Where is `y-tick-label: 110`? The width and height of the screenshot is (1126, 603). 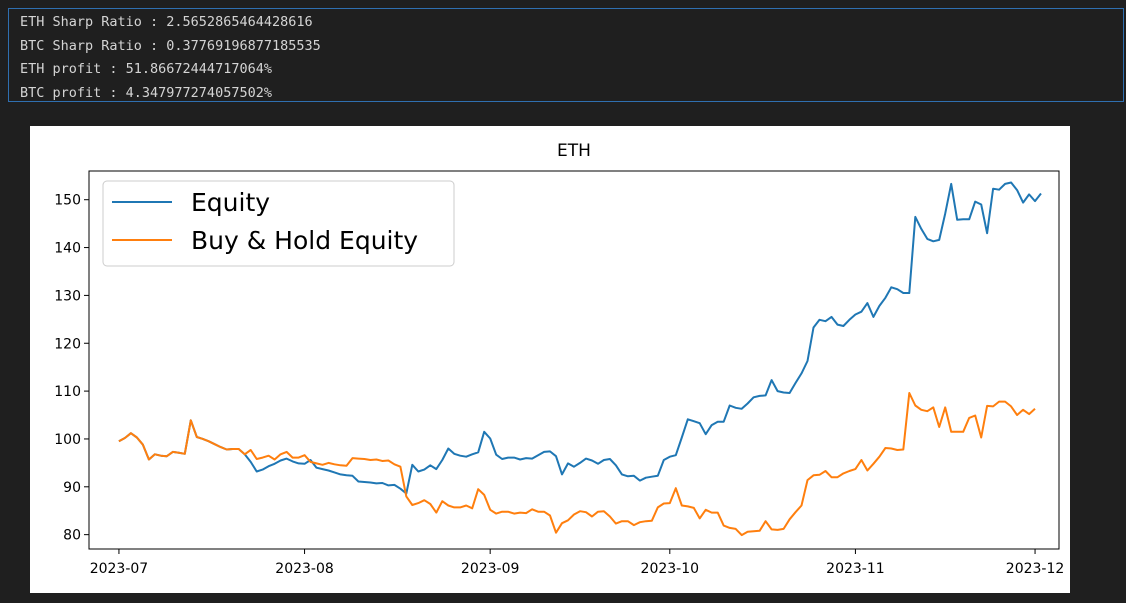
y-tick-label: 110 is located at coordinates (67, 392).